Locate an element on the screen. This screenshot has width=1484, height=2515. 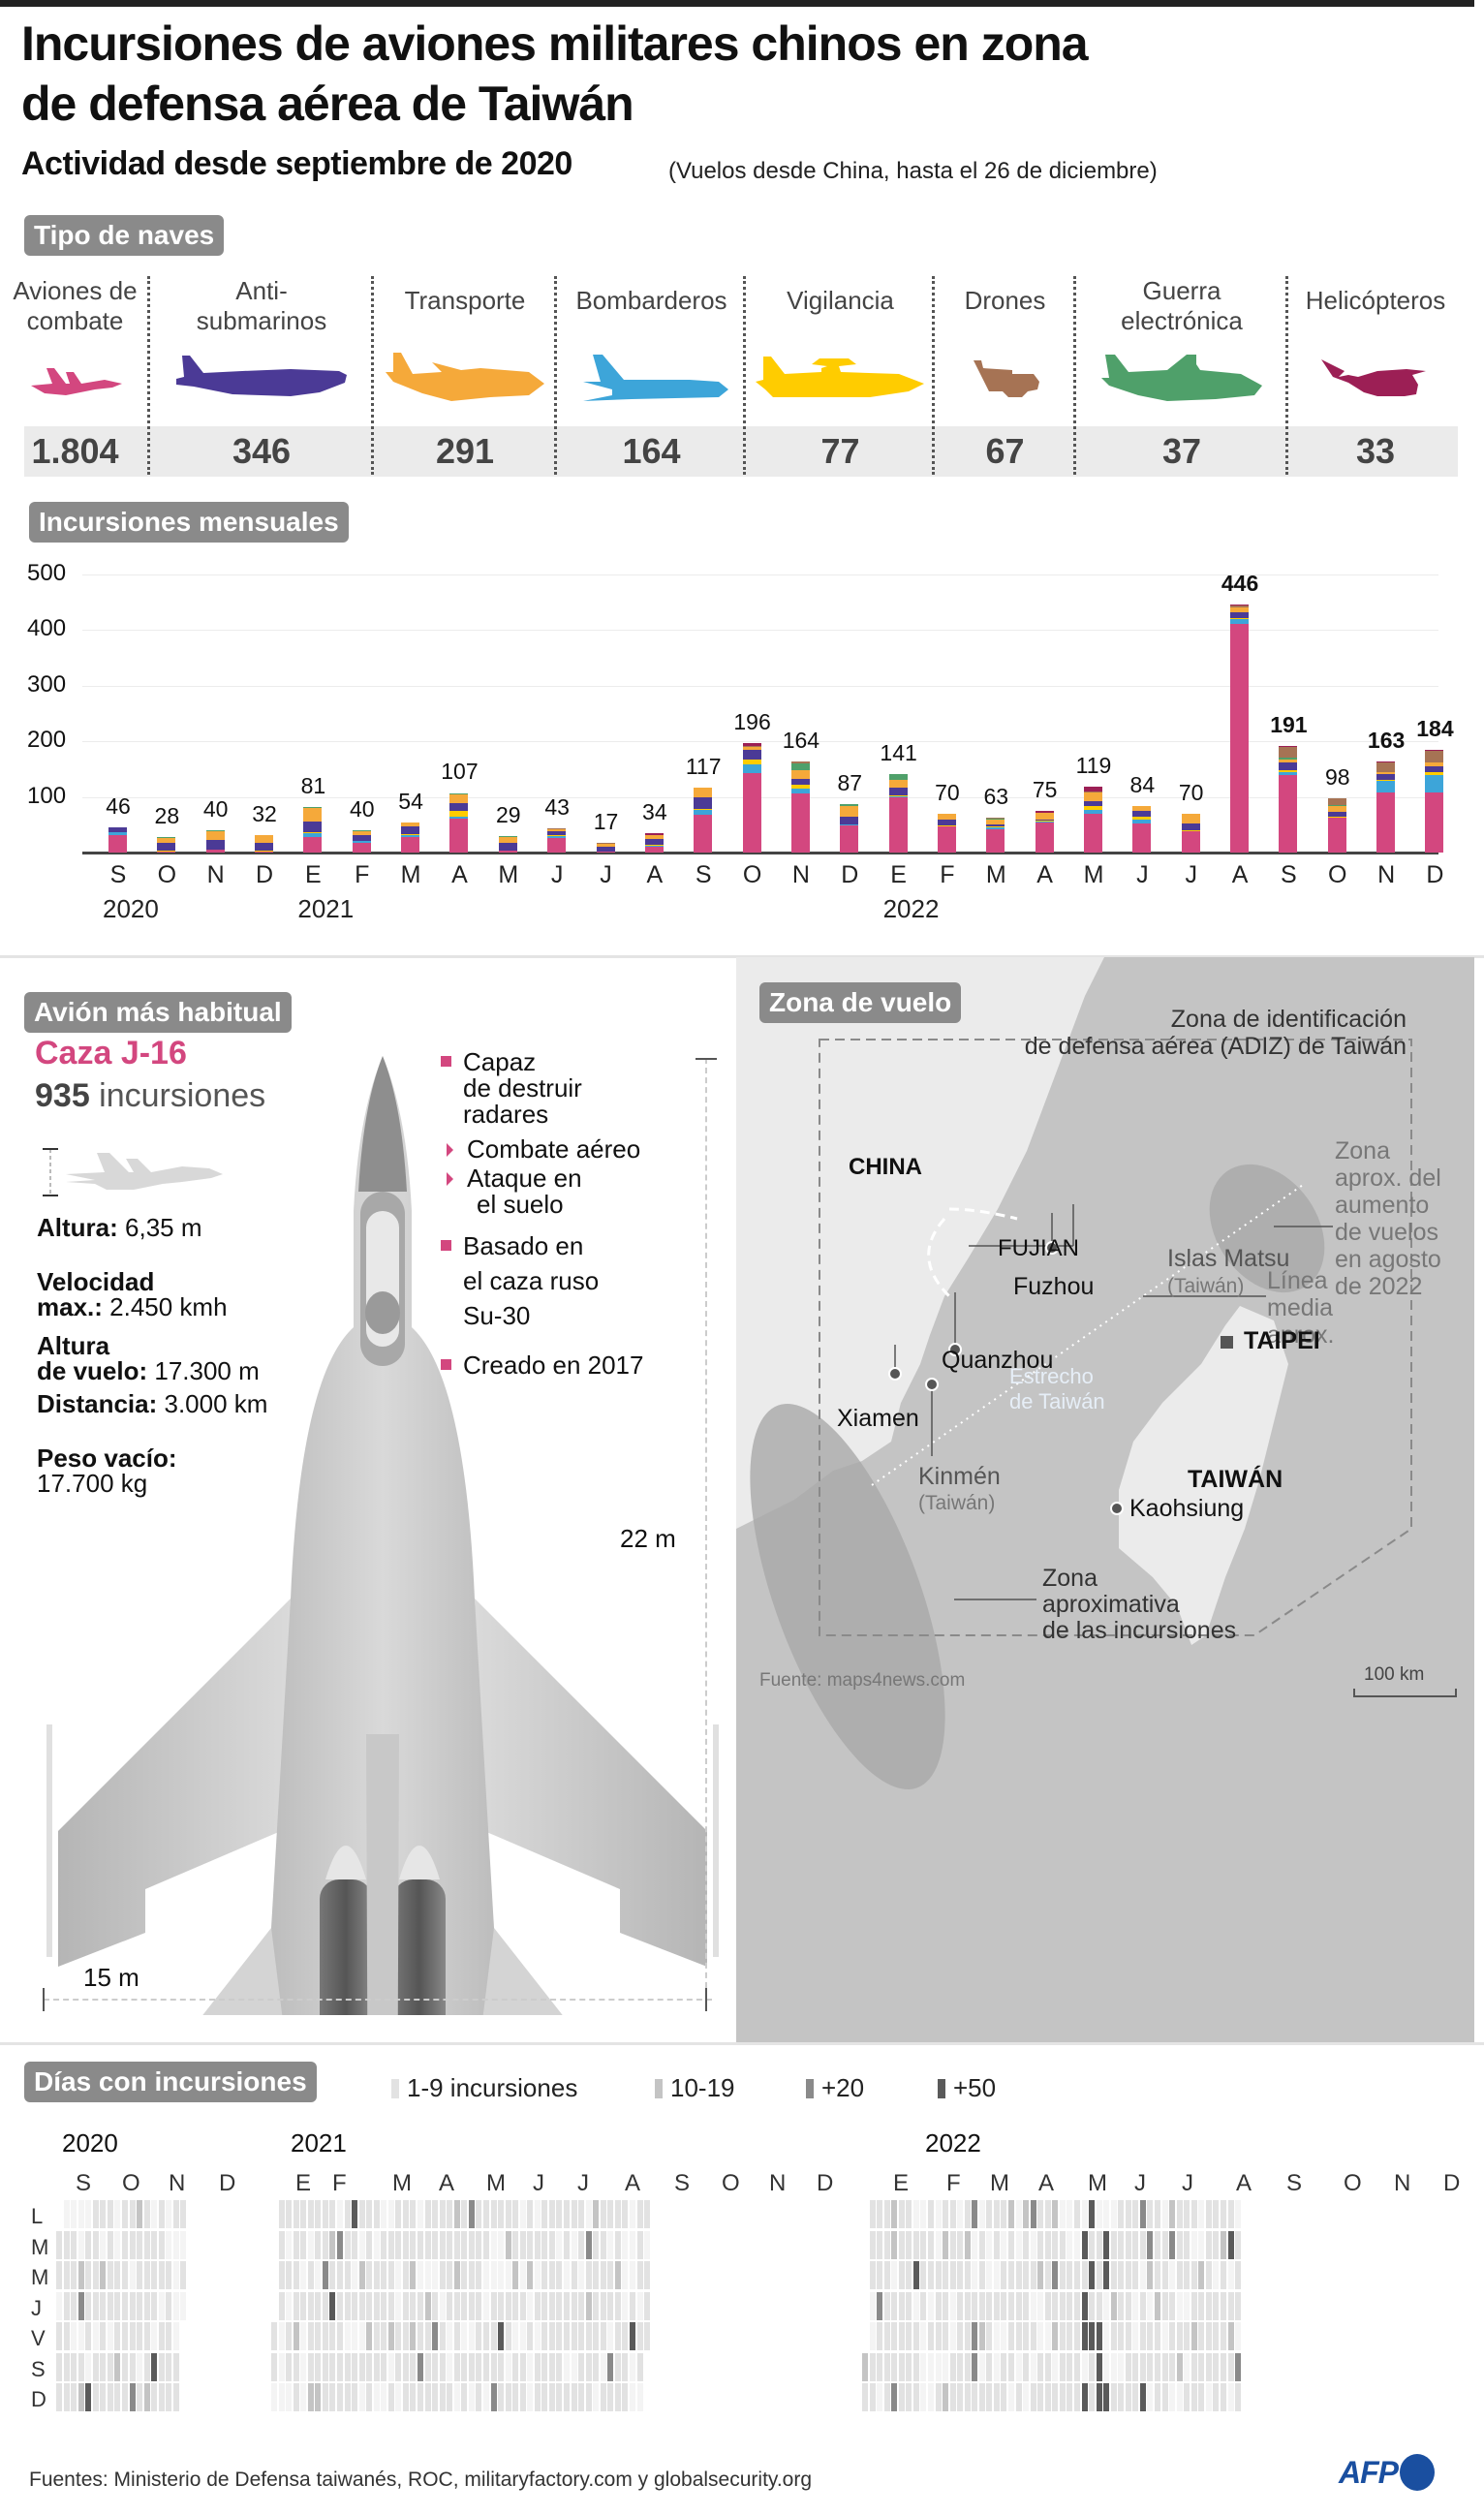
calendar-year-label: 2021 is located at coordinates (319, 2143).